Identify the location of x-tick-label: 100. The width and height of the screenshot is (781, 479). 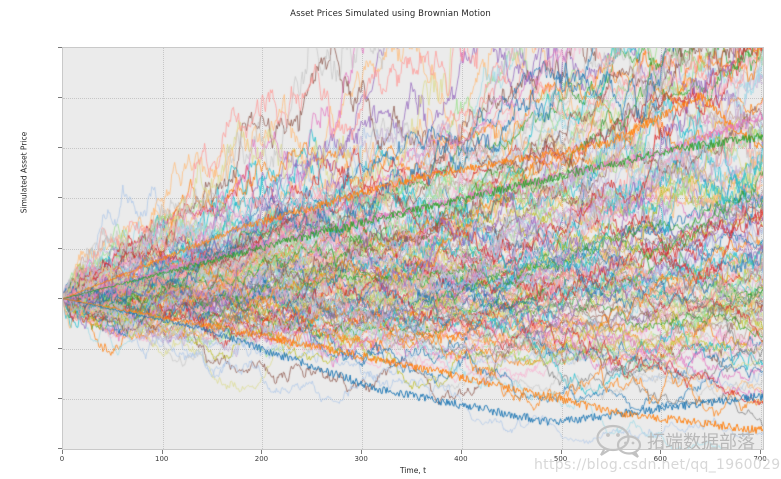
(162, 459).